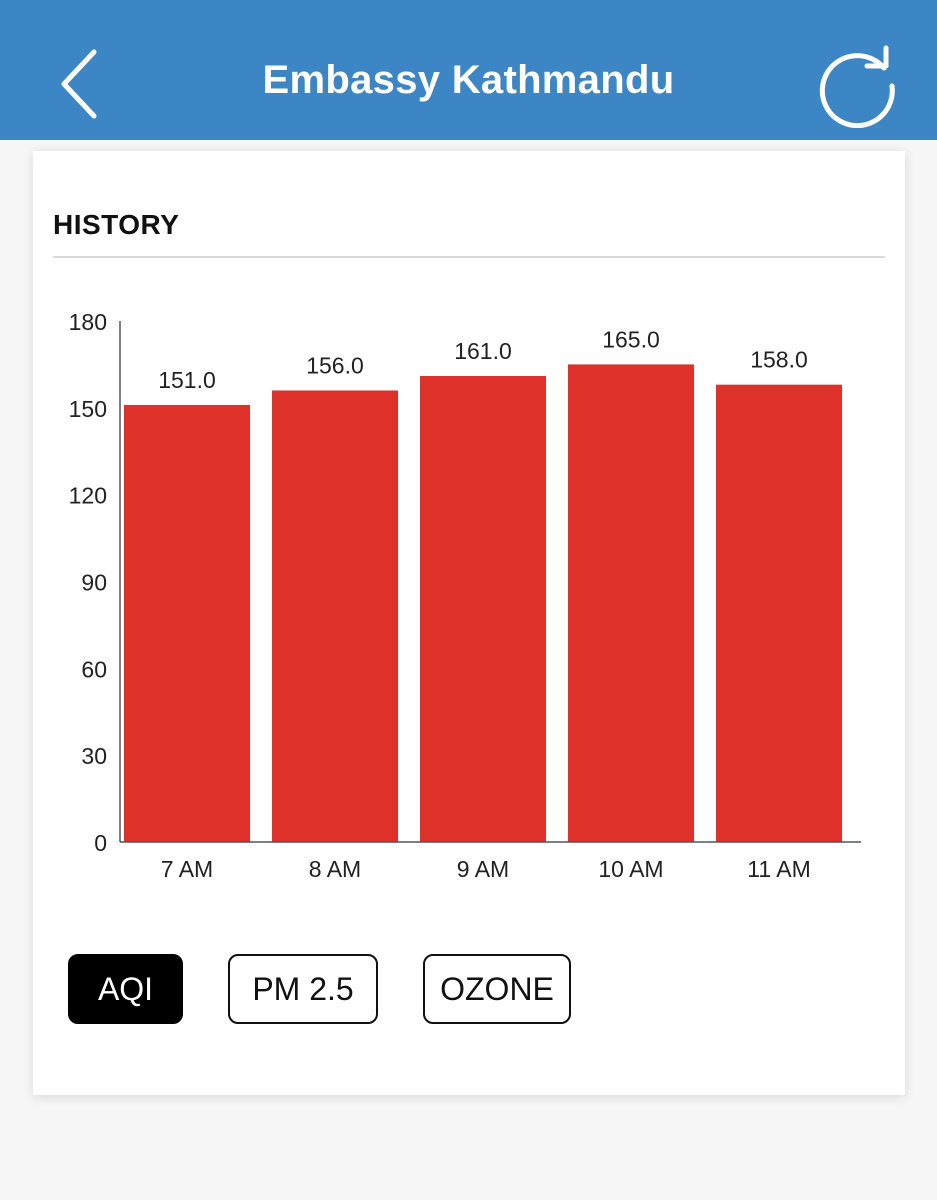 The height and width of the screenshot is (1200, 937). Describe the element at coordinates (483, 869) in the screenshot. I see `x-tick-label: 9 AM` at that location.